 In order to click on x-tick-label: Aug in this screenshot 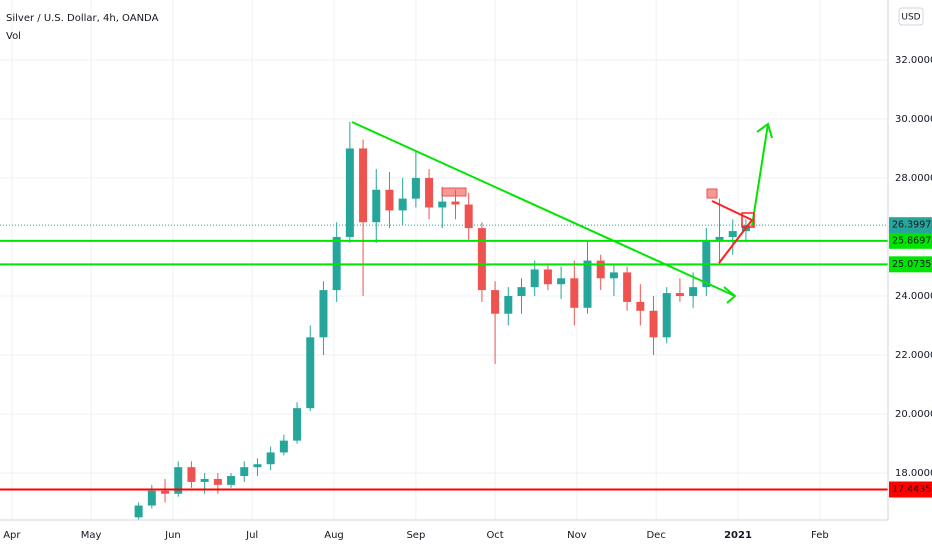, I will do `click(334, 535)`.